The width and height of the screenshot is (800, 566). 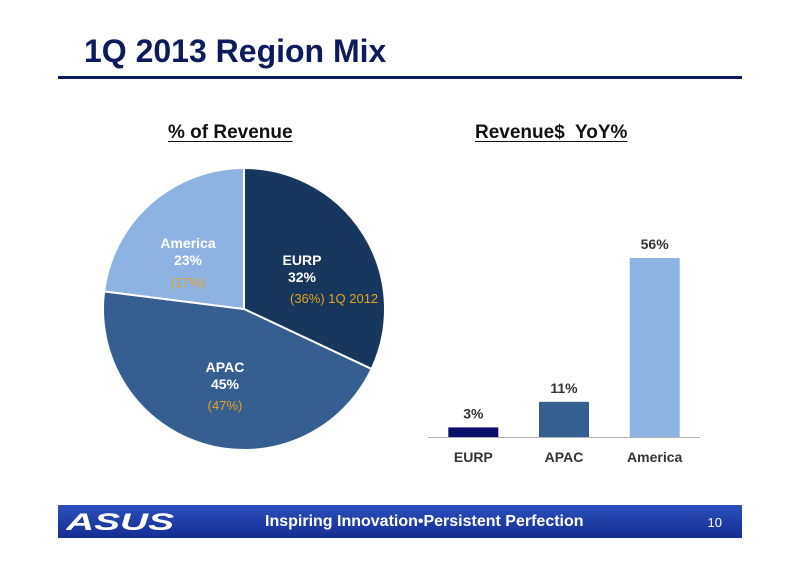 What do you see at coordinates (187, 243) in the screenshot?
I see `pie-label-america: America` at bounding box center [187, 243].